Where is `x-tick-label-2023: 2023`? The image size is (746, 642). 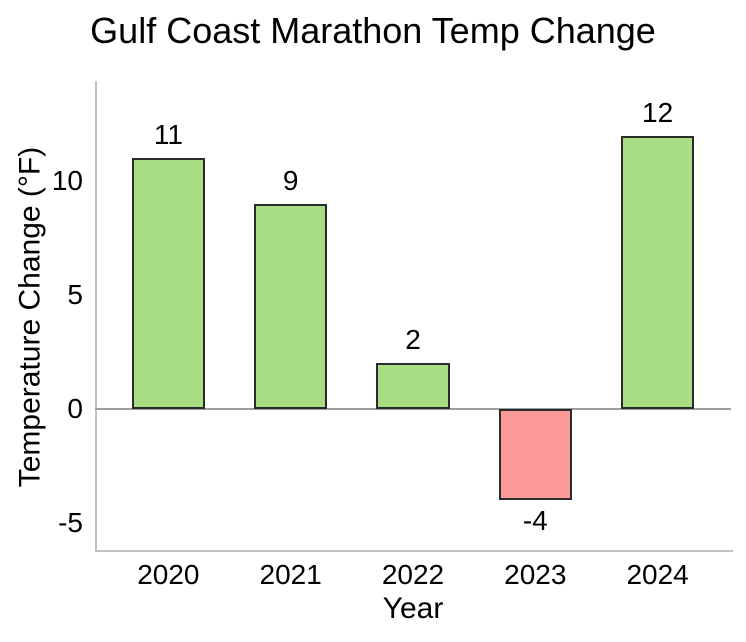
x-tick-label-2023: 2023 is located at coordinates (535, 574).